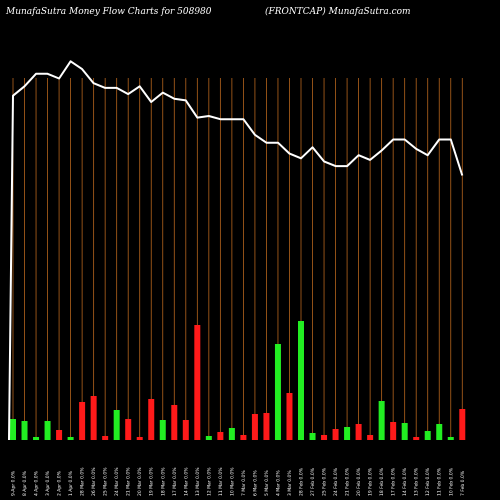 The image size is (500, 500). What do you see at coordinates (336, 481) in the screenshot?
I see `x-tick-label: 24 Feb 0.0%` at bounding box center [336, 481].